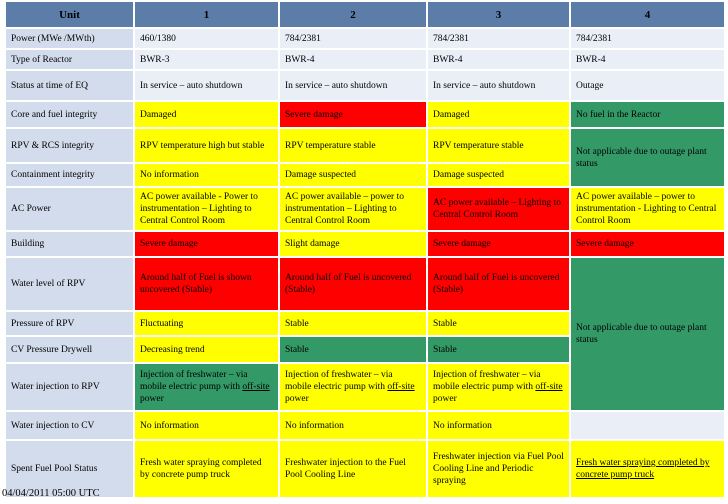 This screenshot has height=504, width=728. What do you see at coordinates (69, 323) in the screenshot?
I see `row-label: Pressure of RPV` at bounding box center [69, 323].